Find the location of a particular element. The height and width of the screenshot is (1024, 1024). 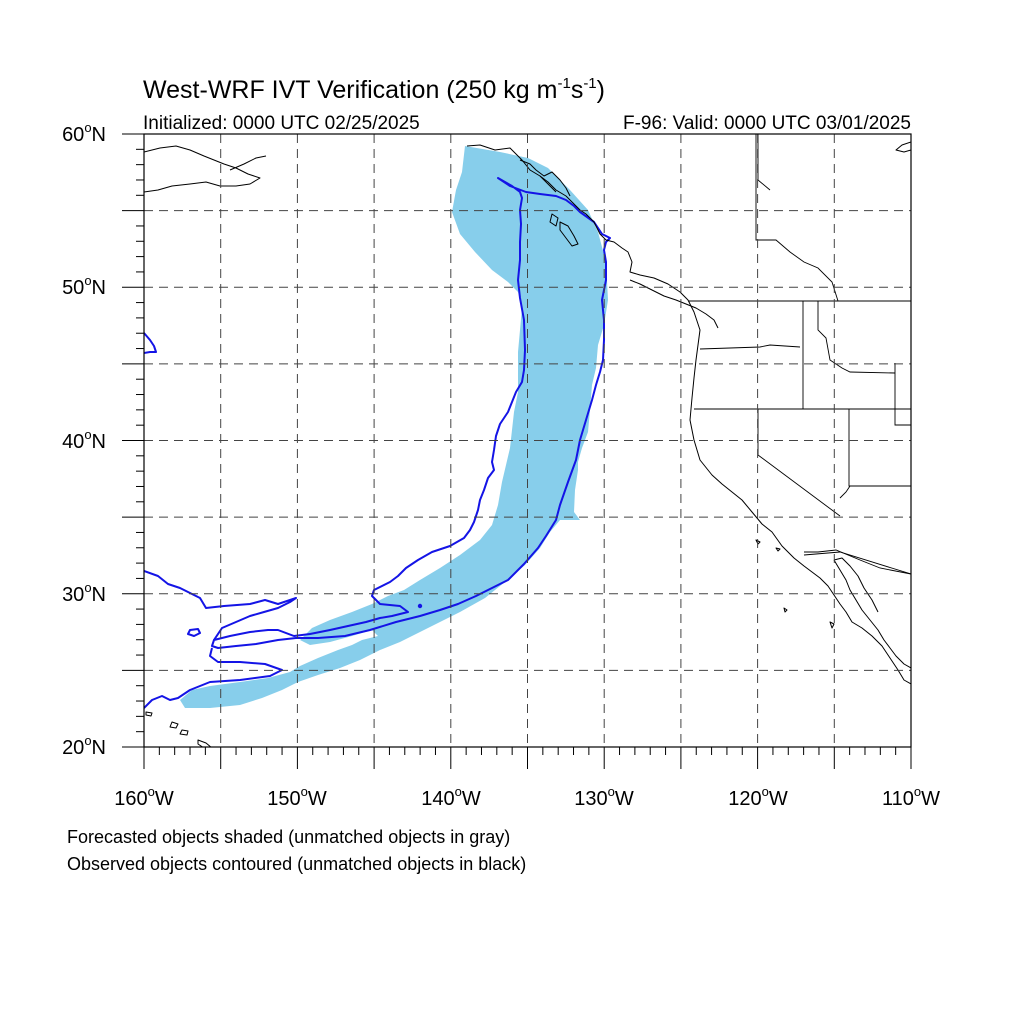

lon-label-120: 120oW is located at coordinates (758, 797).